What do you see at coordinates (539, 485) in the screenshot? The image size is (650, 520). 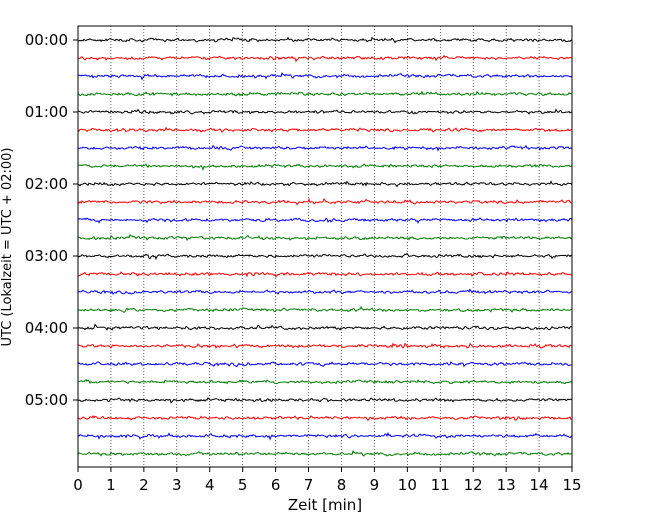 I see `x-tick-label: 14` at bounding box center [539, 485].